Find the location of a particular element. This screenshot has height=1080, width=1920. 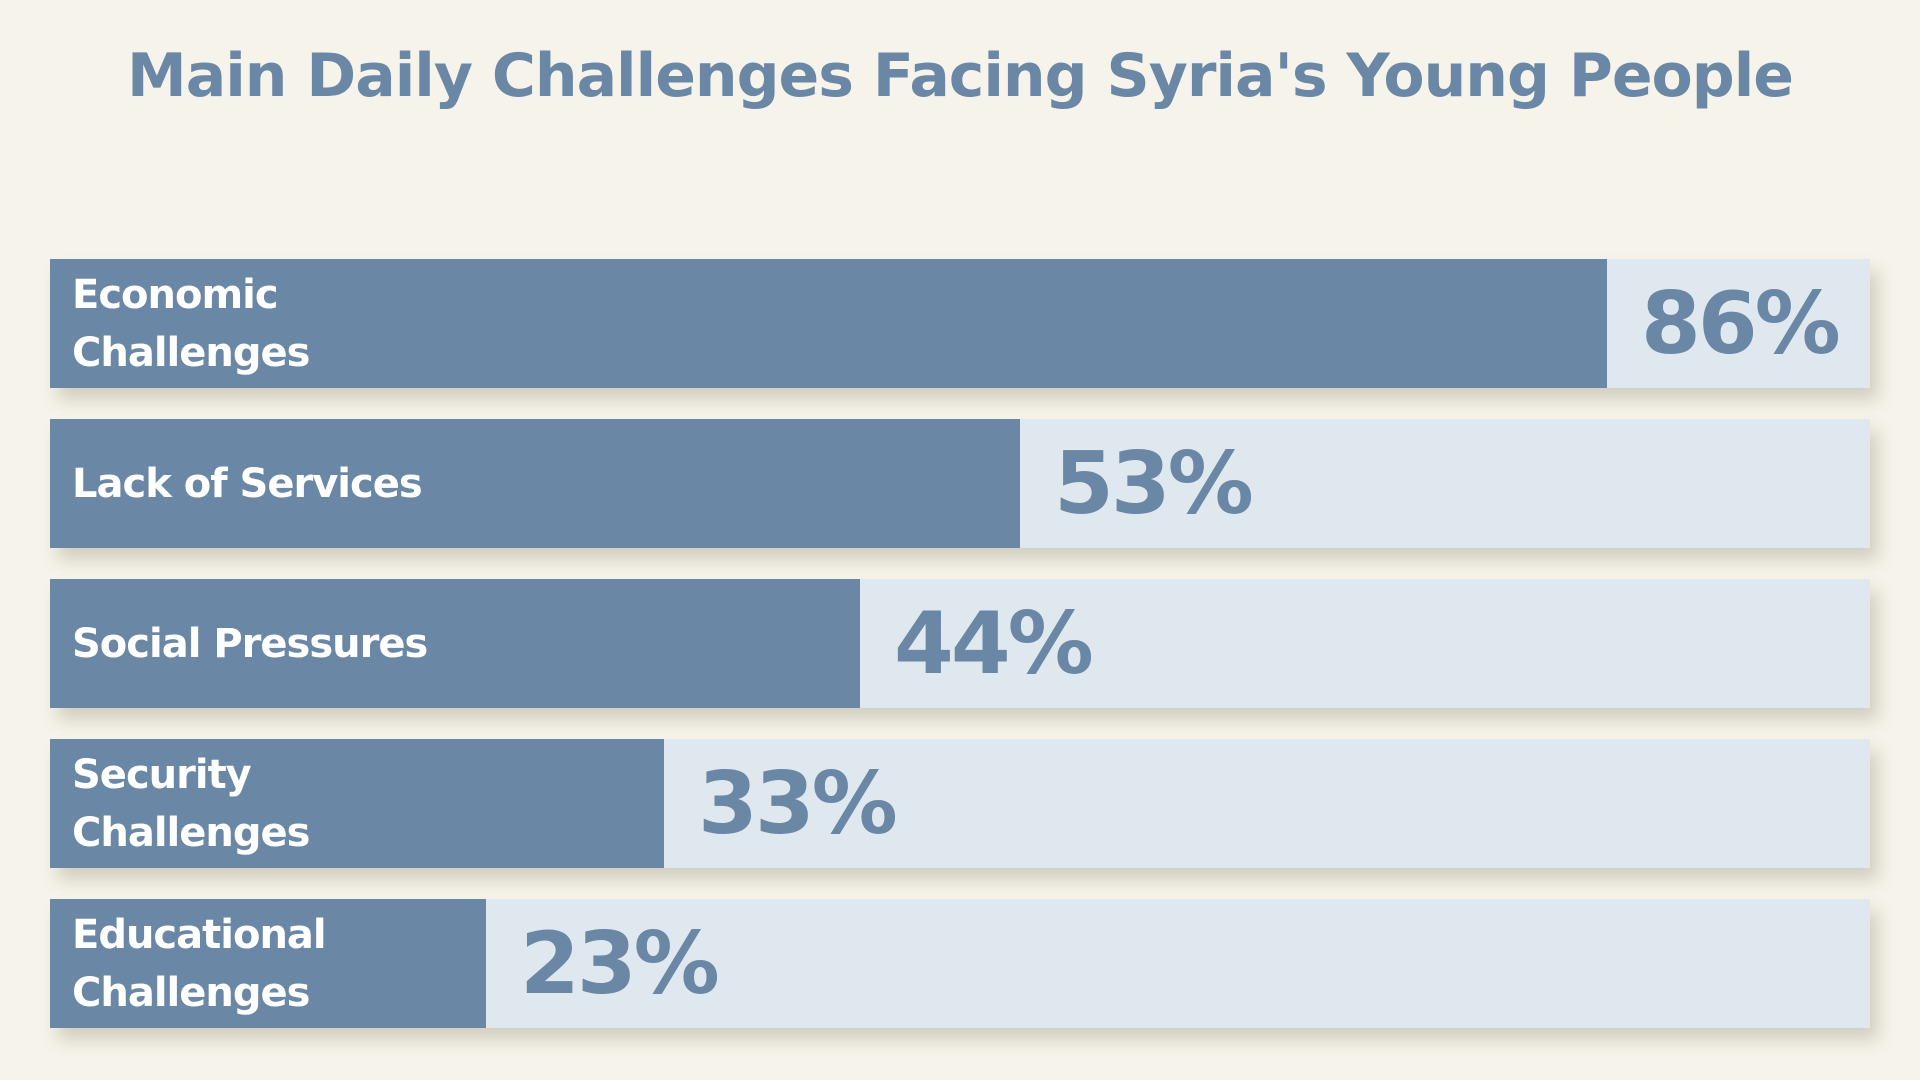

bar-track: Educational Challenges 23% is located at coordinates (960, 963).